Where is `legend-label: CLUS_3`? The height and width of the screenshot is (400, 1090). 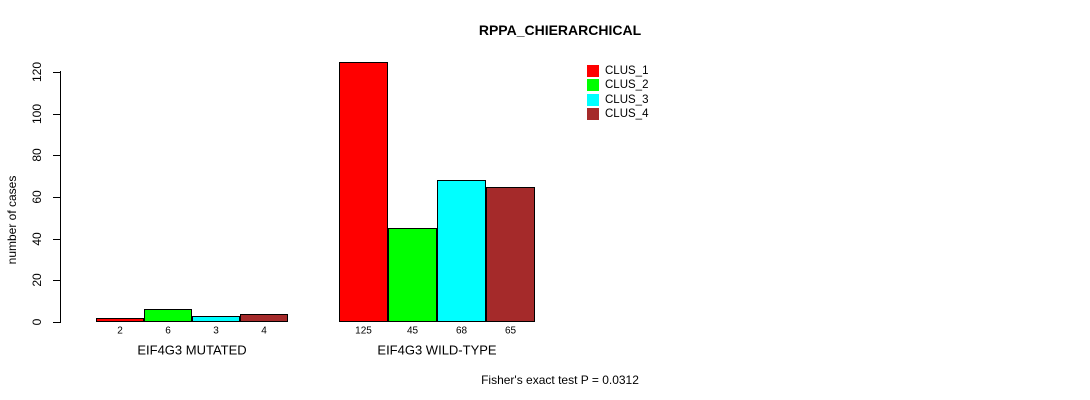
legend-label: CLUS_3 is located at coordinates (627, 99).